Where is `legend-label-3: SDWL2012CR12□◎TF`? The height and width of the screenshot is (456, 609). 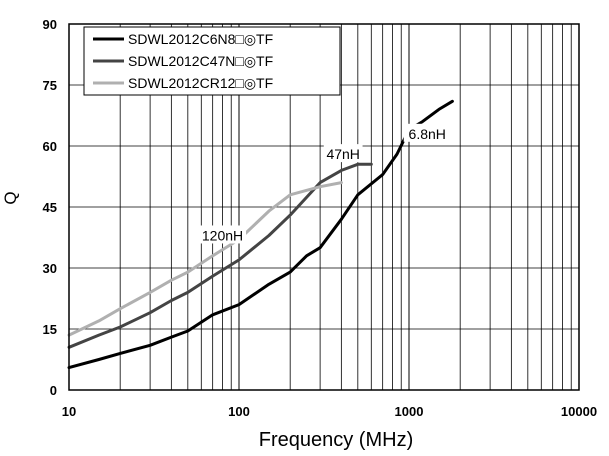
legend-label-3: SDWL2012CR12□◎TF is located at coordinates (200, 83).